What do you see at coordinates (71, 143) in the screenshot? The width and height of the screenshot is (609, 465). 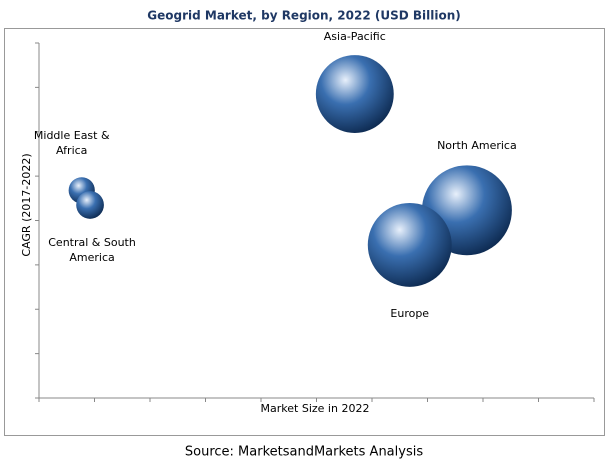 I see `bubble-label: Middle East & Africa` at bounding box center [71, 143].